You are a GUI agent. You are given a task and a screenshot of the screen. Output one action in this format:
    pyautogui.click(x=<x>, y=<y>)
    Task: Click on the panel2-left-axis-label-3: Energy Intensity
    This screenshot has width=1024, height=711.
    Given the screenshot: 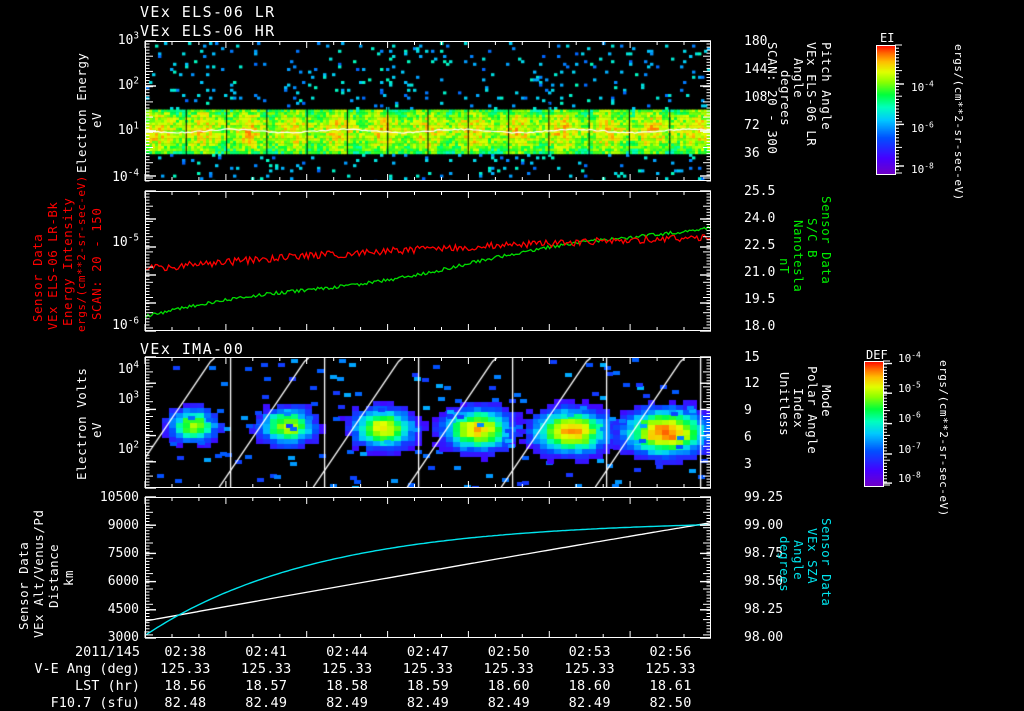 What is the action you would take?
    pyautogui.click(x=67, y=261)
    